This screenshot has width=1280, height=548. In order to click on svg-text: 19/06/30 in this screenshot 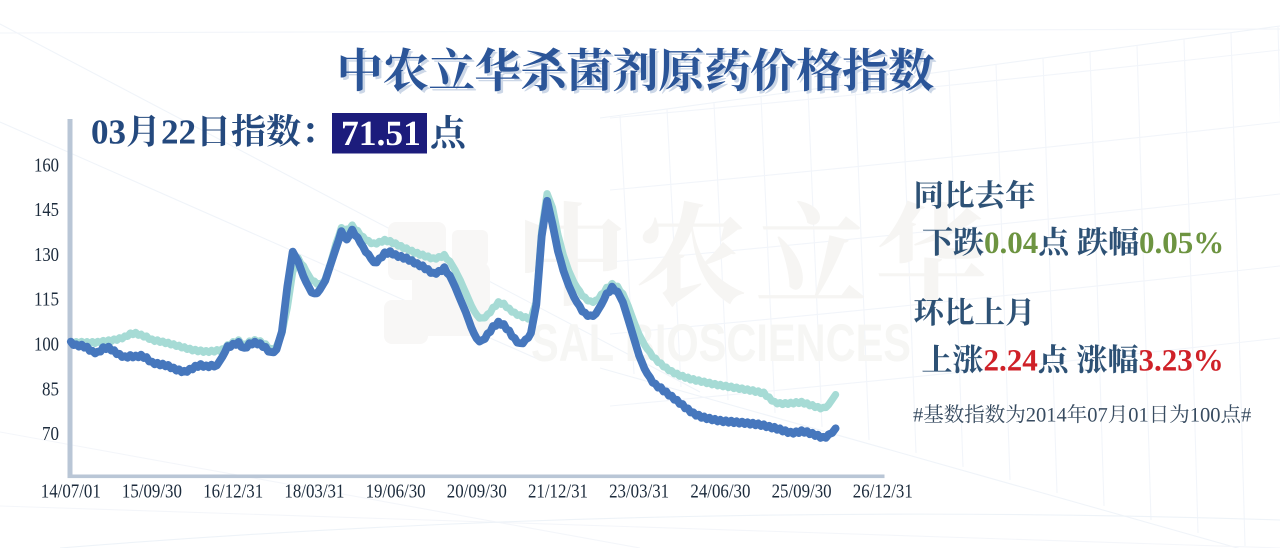, I will do `click(396, 492)`.